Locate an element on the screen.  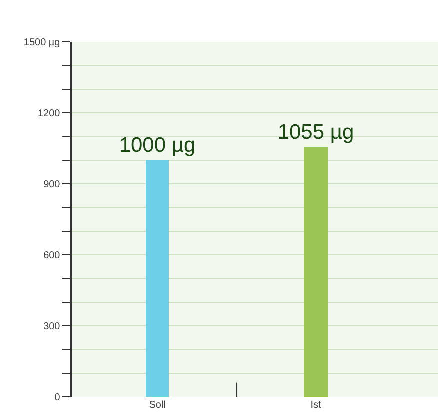
y-tick-label: 900 is located at coordinates (52, 185).